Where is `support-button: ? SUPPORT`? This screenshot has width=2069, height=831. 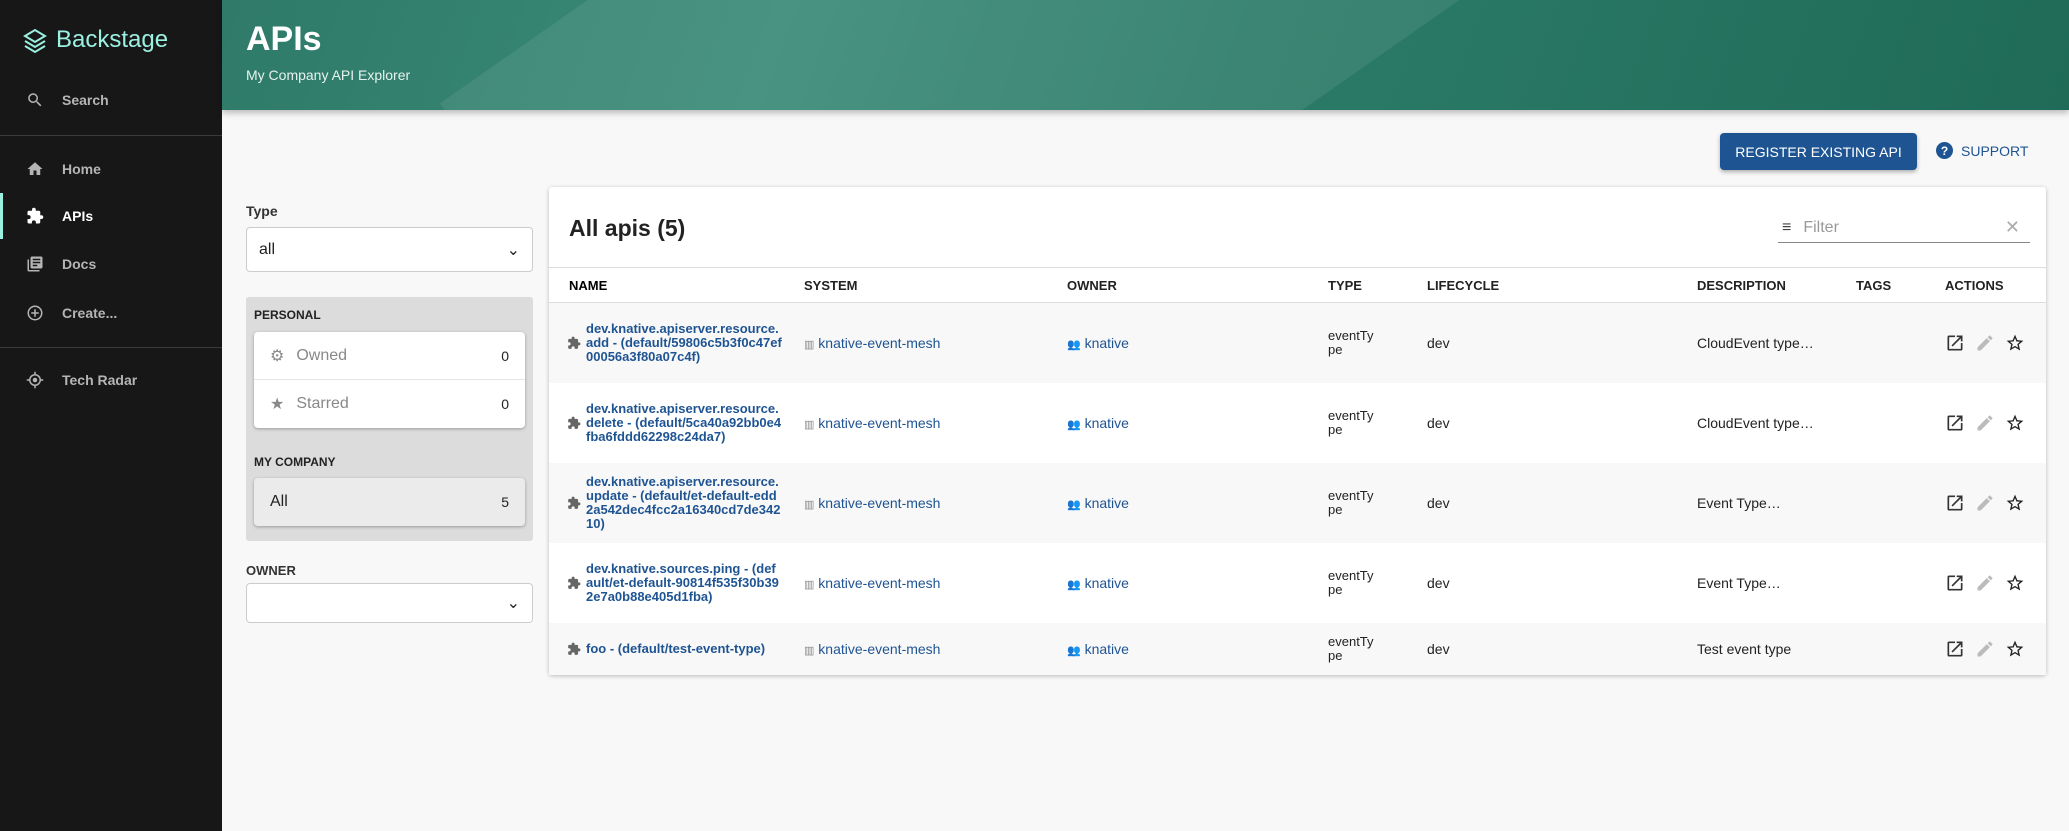 support-button: ? SUPPORT is located at coordinates (1982, 150).